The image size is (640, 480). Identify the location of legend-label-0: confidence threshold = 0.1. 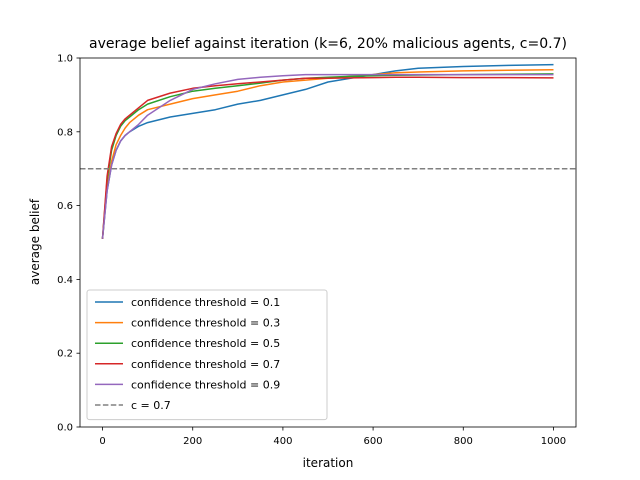
(205, 302).